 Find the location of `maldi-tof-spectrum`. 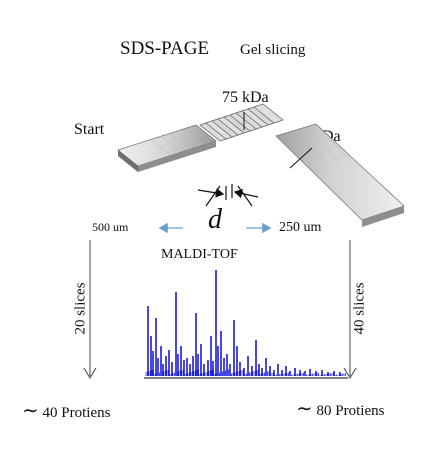

maldi-tof-spectrum is located at coordinates (245, 323).